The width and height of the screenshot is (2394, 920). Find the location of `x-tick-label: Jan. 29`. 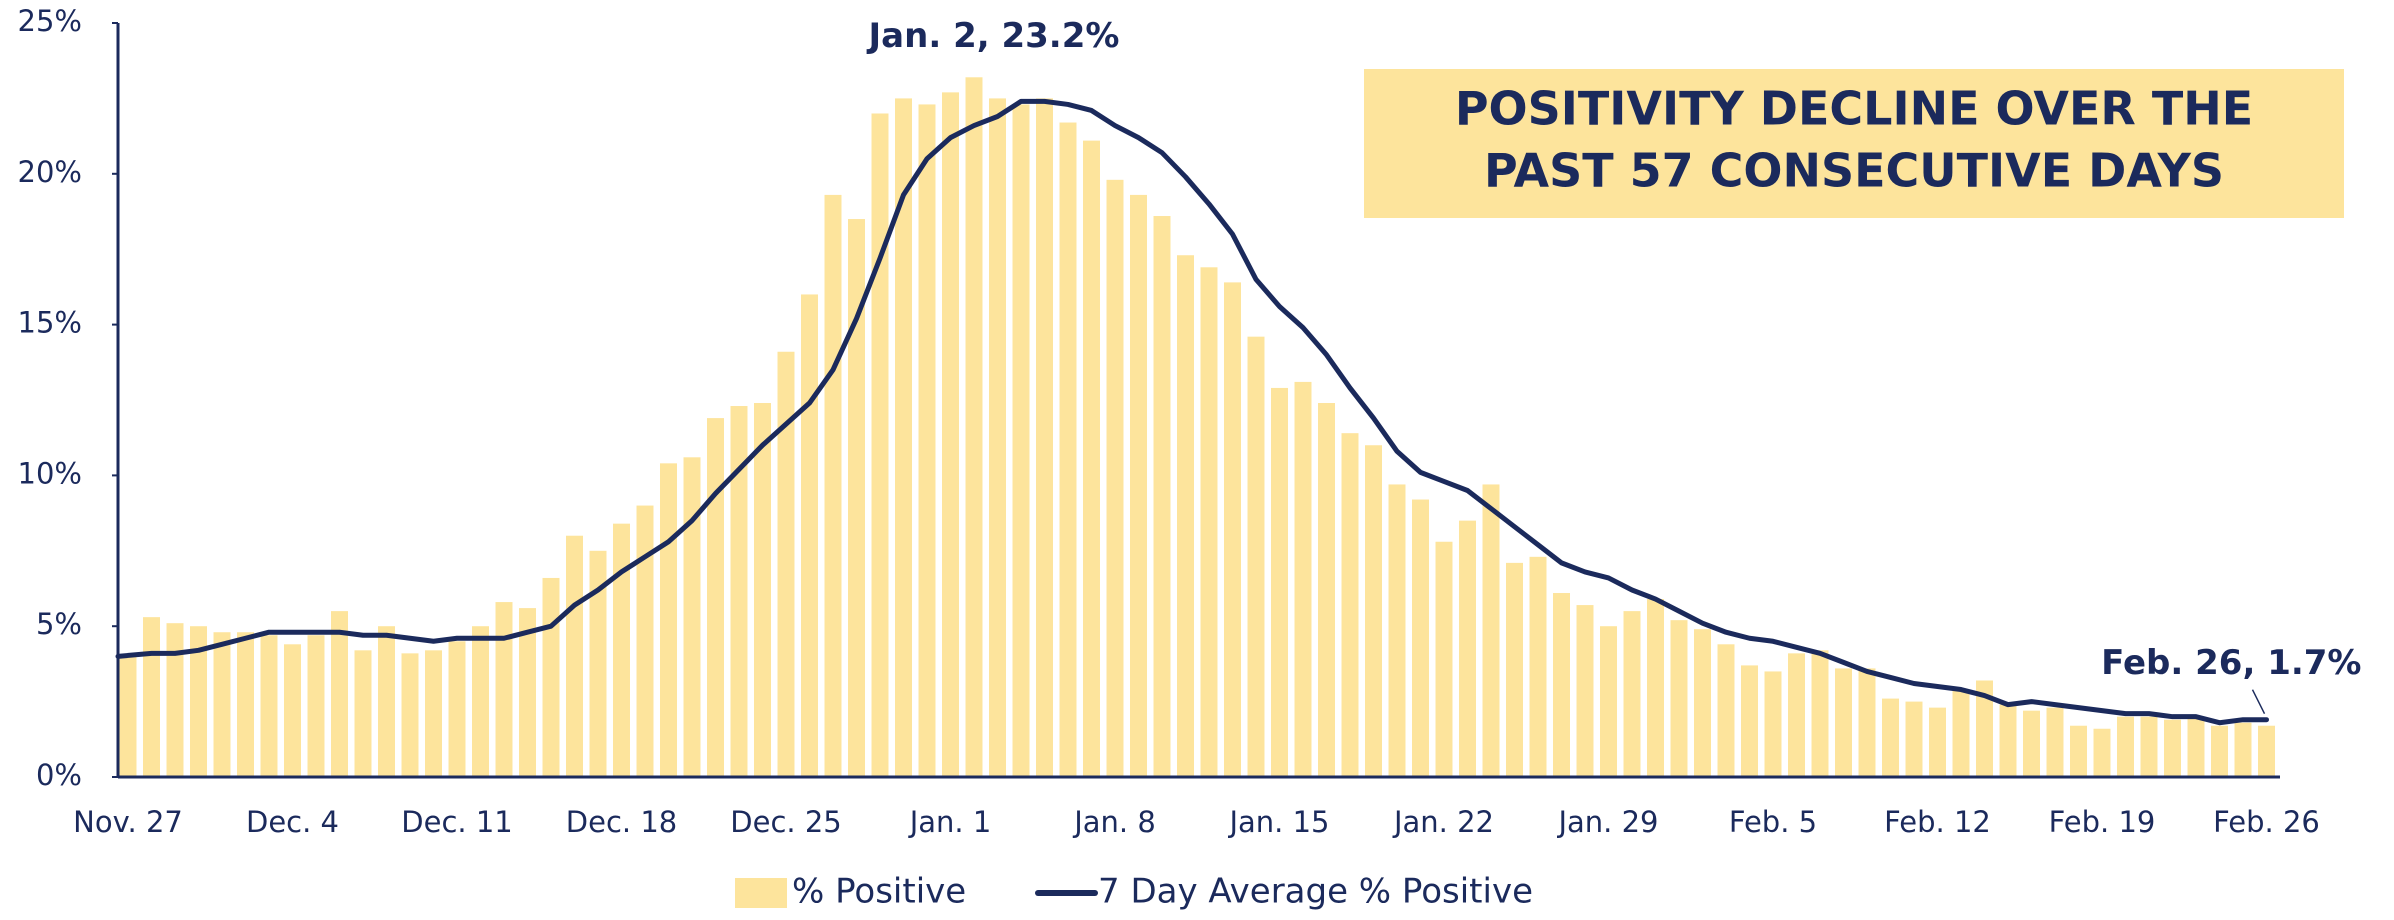

x-tick-label: Jan. 29 is located at coordinates (1607, 822).